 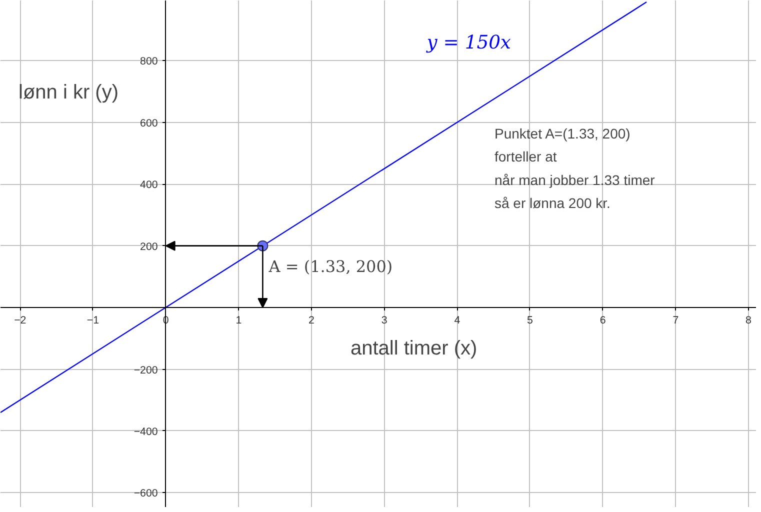 What do you see at coordinates (68, 93) in the screenshot?
I see `y-axis-title: lønn i kr (y)` at bounding box center [68, 93].